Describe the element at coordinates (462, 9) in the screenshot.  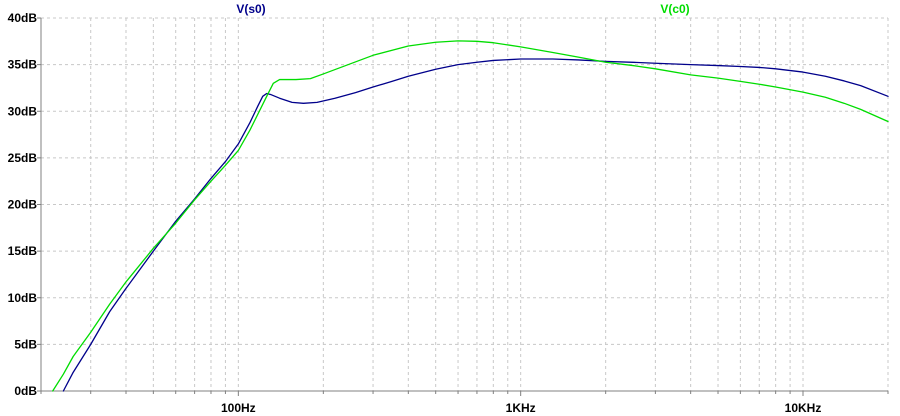
I see `legend: V(s0) V(c0)` at that location.